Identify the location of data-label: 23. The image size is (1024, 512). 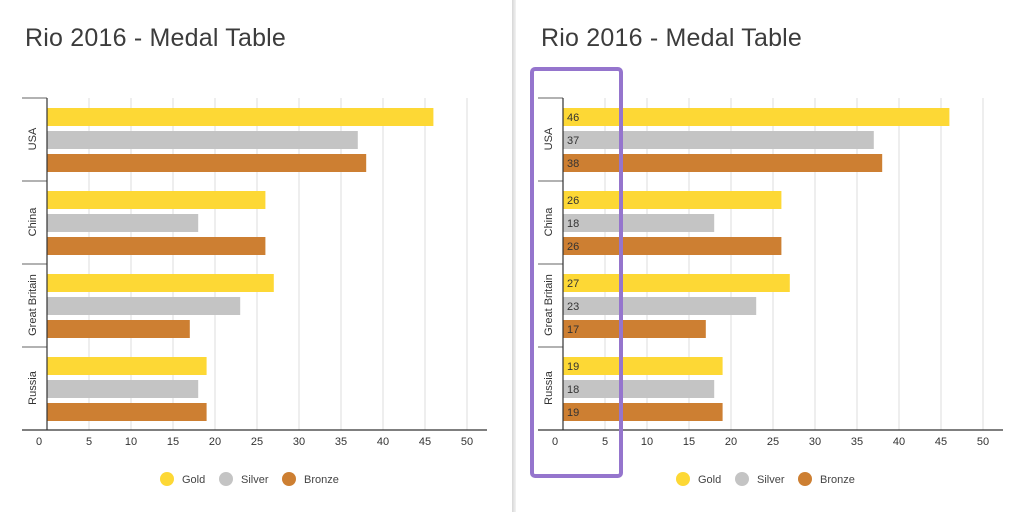
(573, 307).